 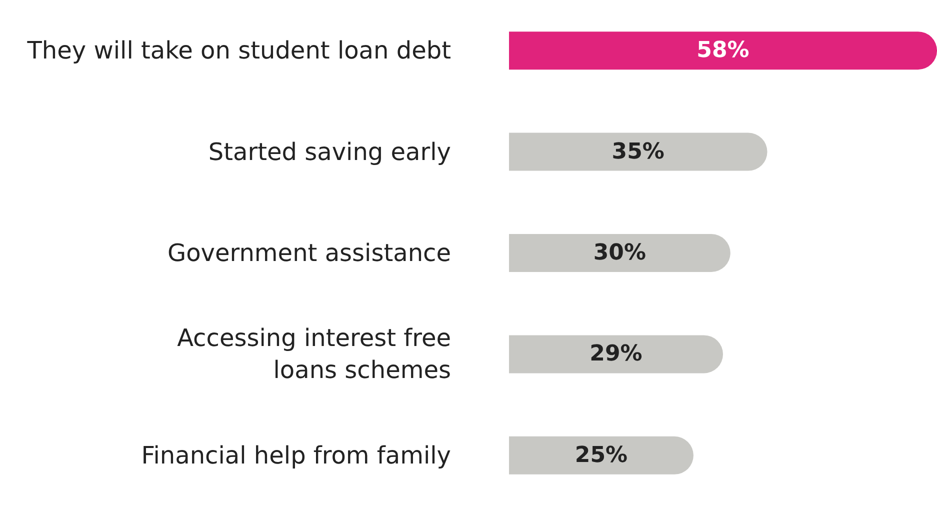 I want to click on data-label: 35%, so click(x=638, y=151).